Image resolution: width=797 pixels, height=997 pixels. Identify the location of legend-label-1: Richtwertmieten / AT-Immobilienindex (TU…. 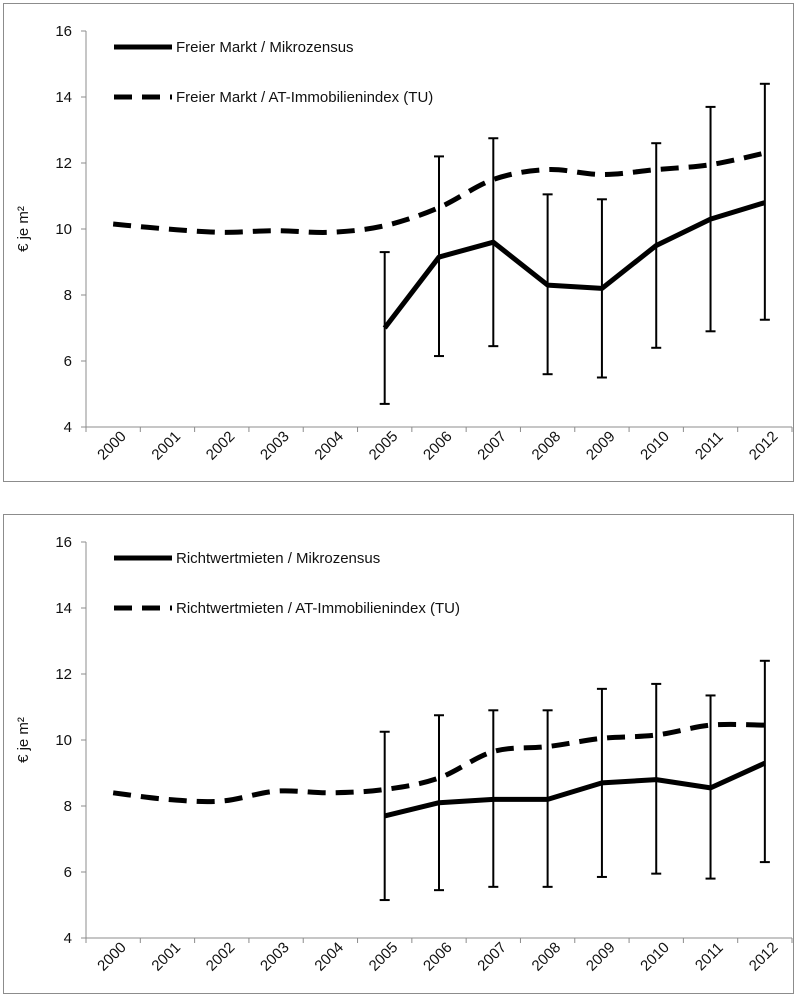
(318, 608).